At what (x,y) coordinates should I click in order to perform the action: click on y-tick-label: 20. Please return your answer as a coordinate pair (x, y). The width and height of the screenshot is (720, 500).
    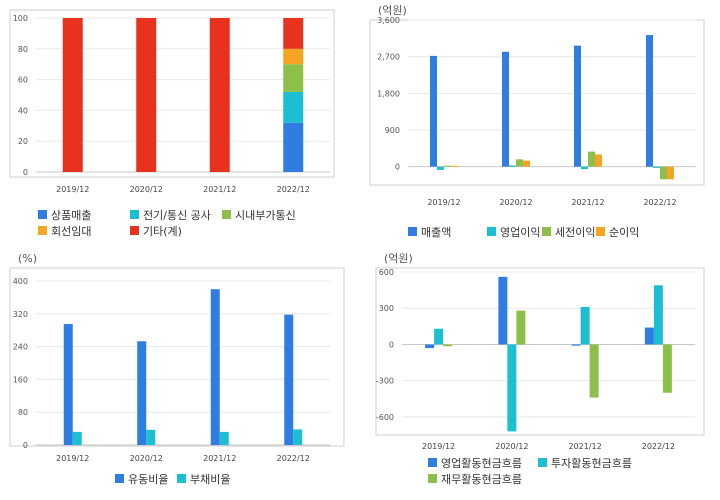
    Looking at the image, I should click on (23, 141).